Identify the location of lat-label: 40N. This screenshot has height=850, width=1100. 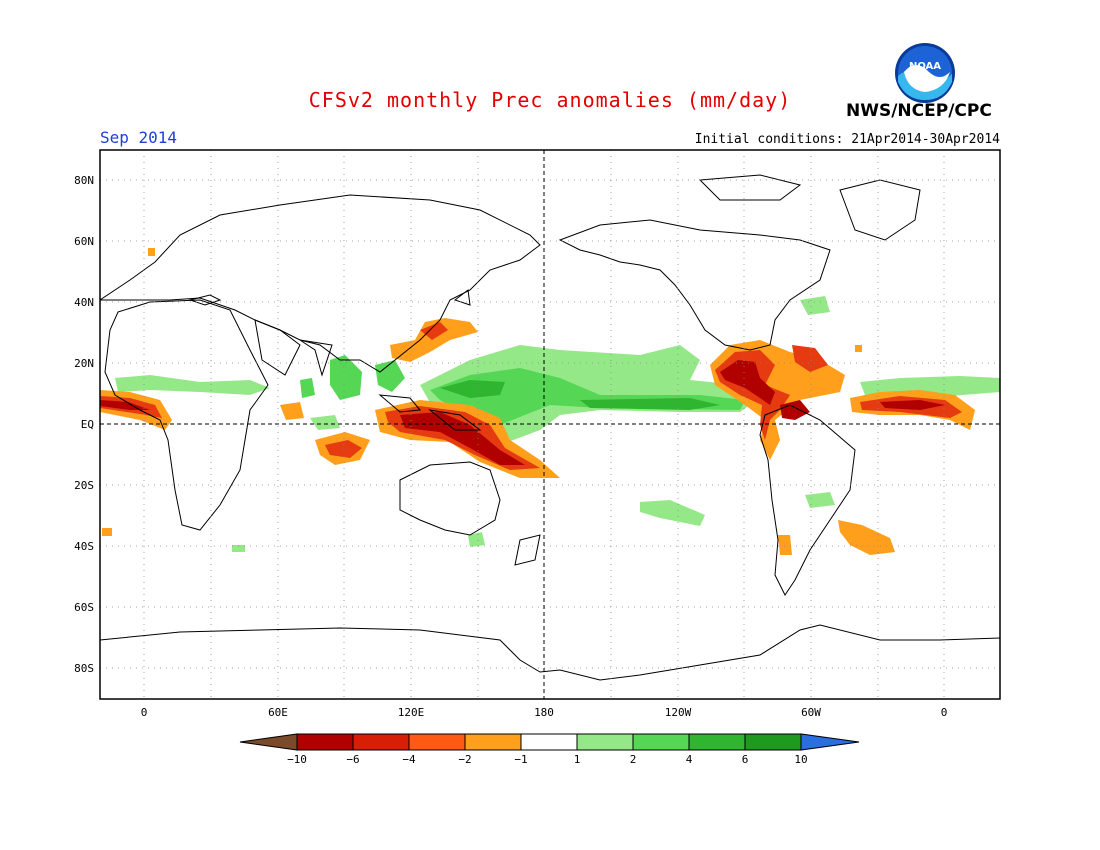
(84, 302).